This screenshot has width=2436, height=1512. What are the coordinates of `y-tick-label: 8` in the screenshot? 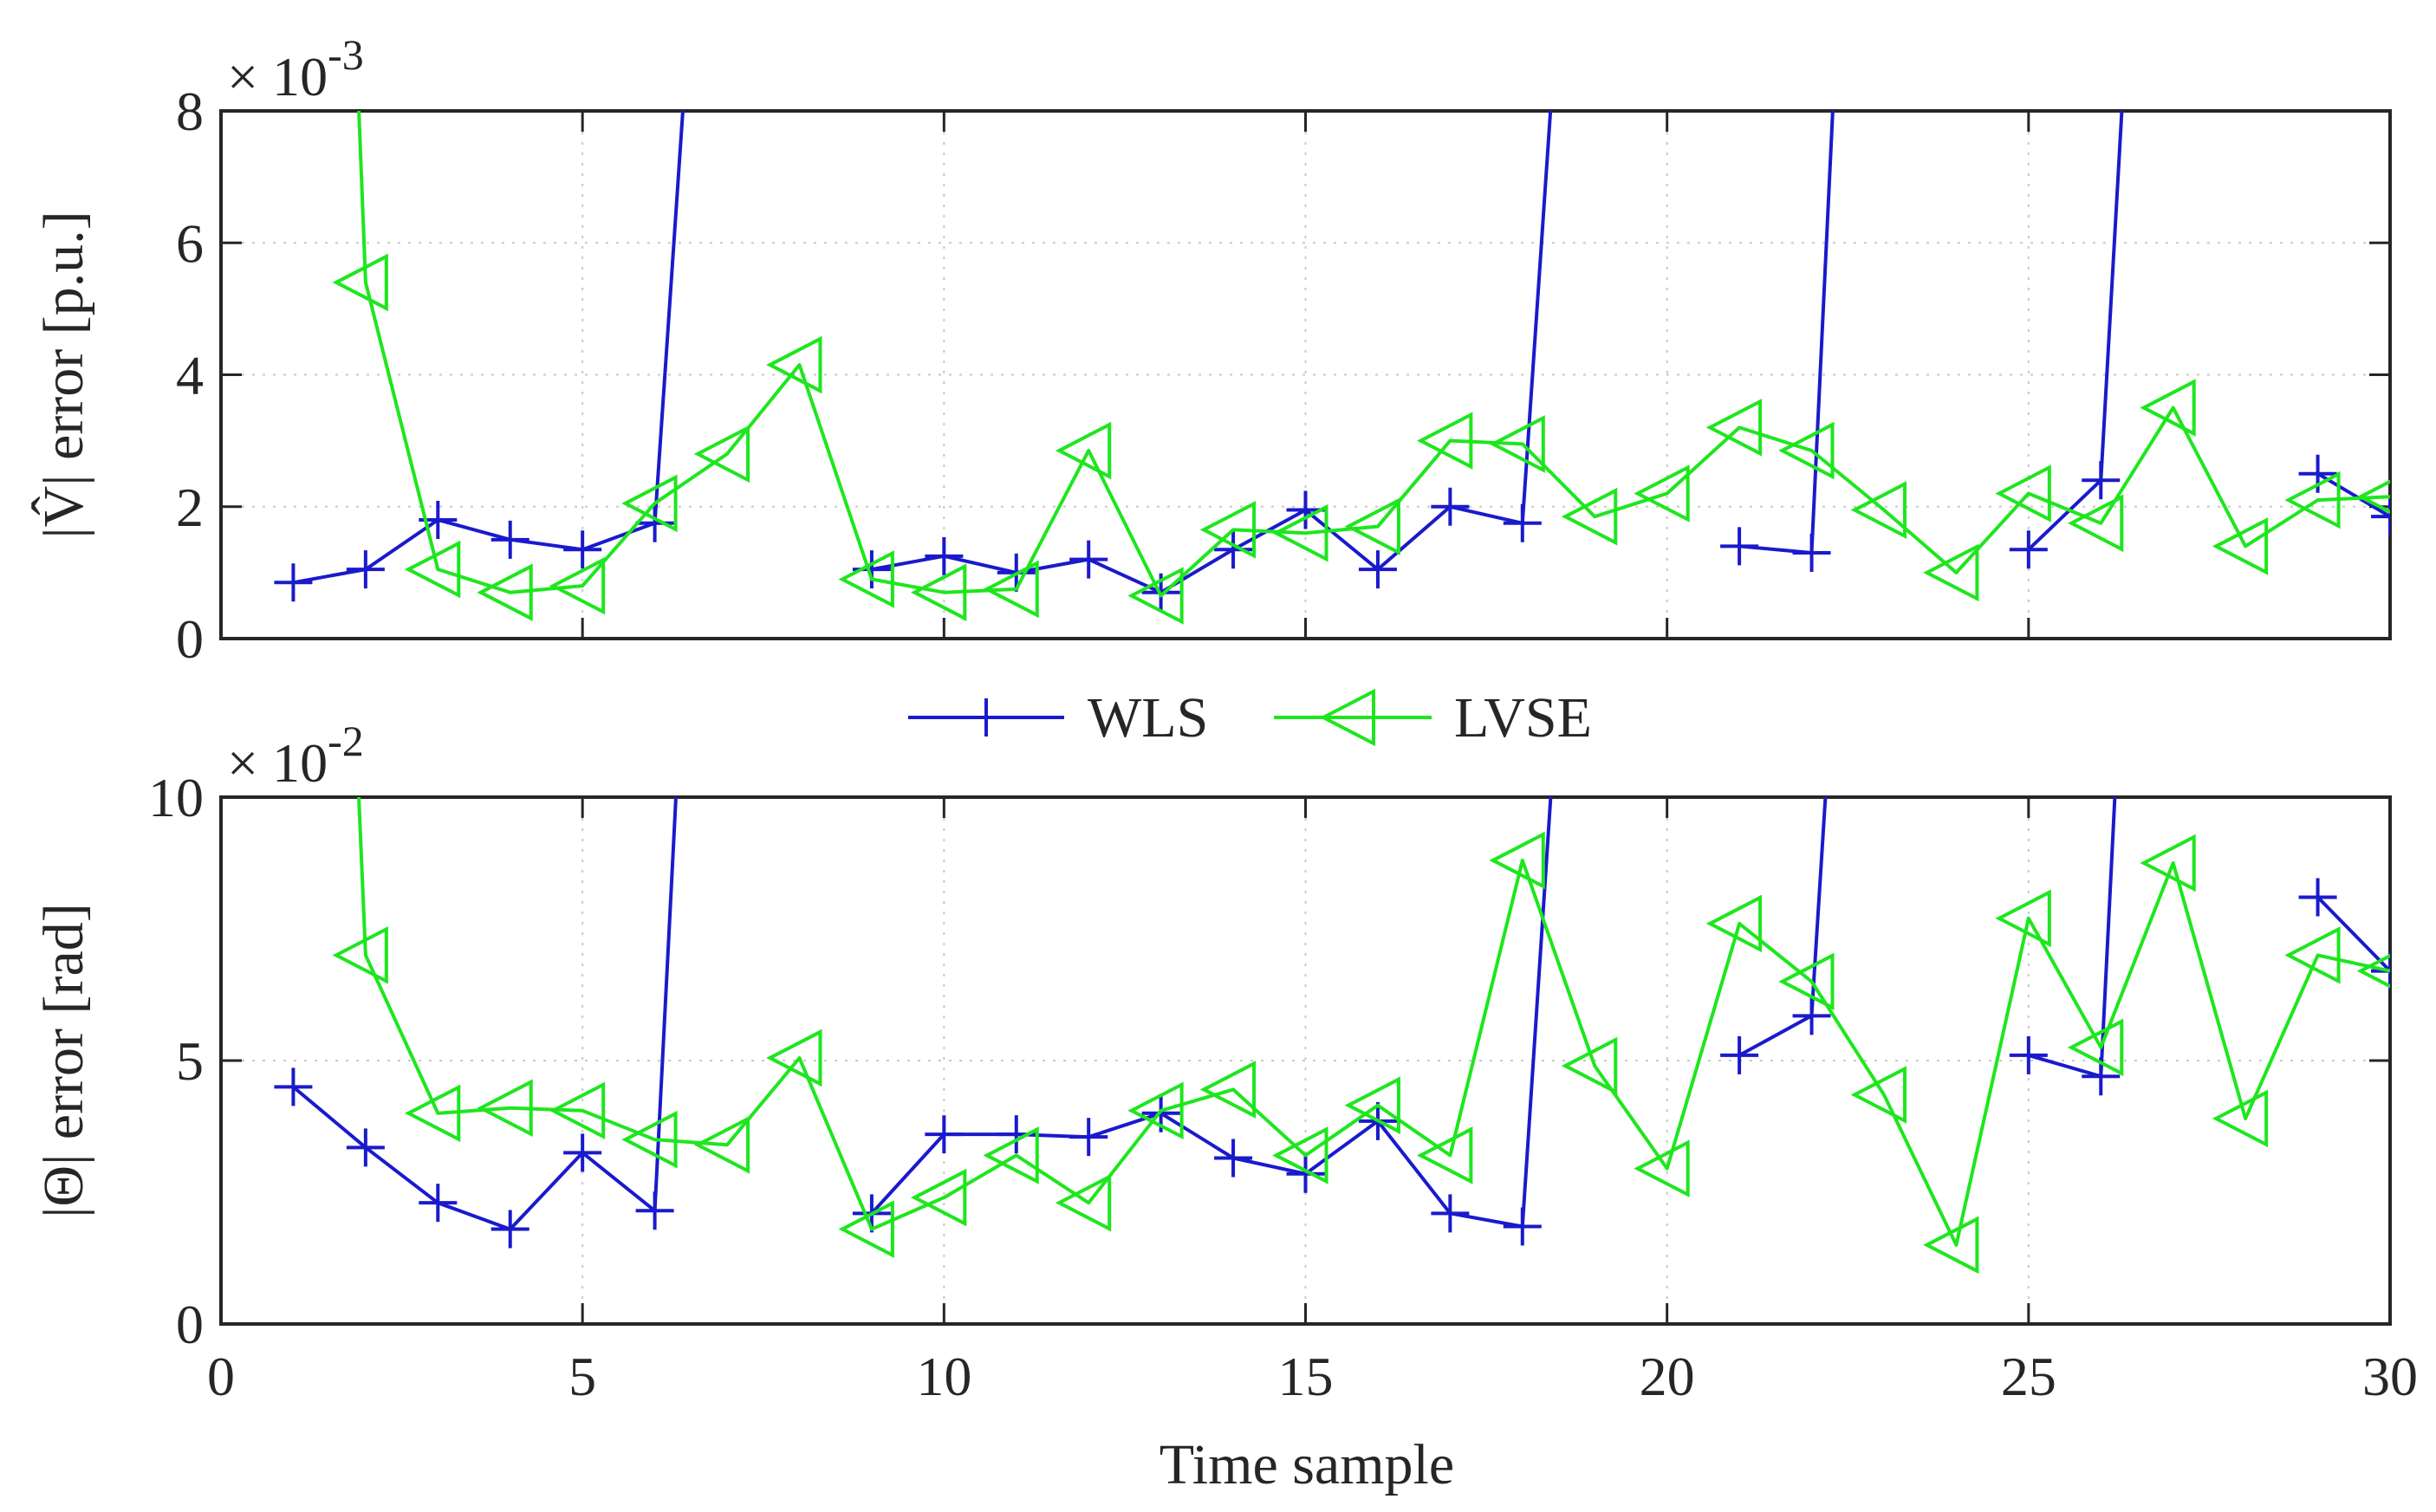 It's located at (190, 111).